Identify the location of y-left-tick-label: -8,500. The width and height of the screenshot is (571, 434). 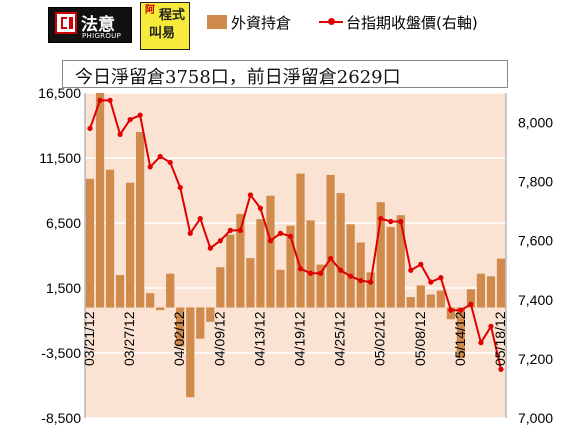
(61, 418).